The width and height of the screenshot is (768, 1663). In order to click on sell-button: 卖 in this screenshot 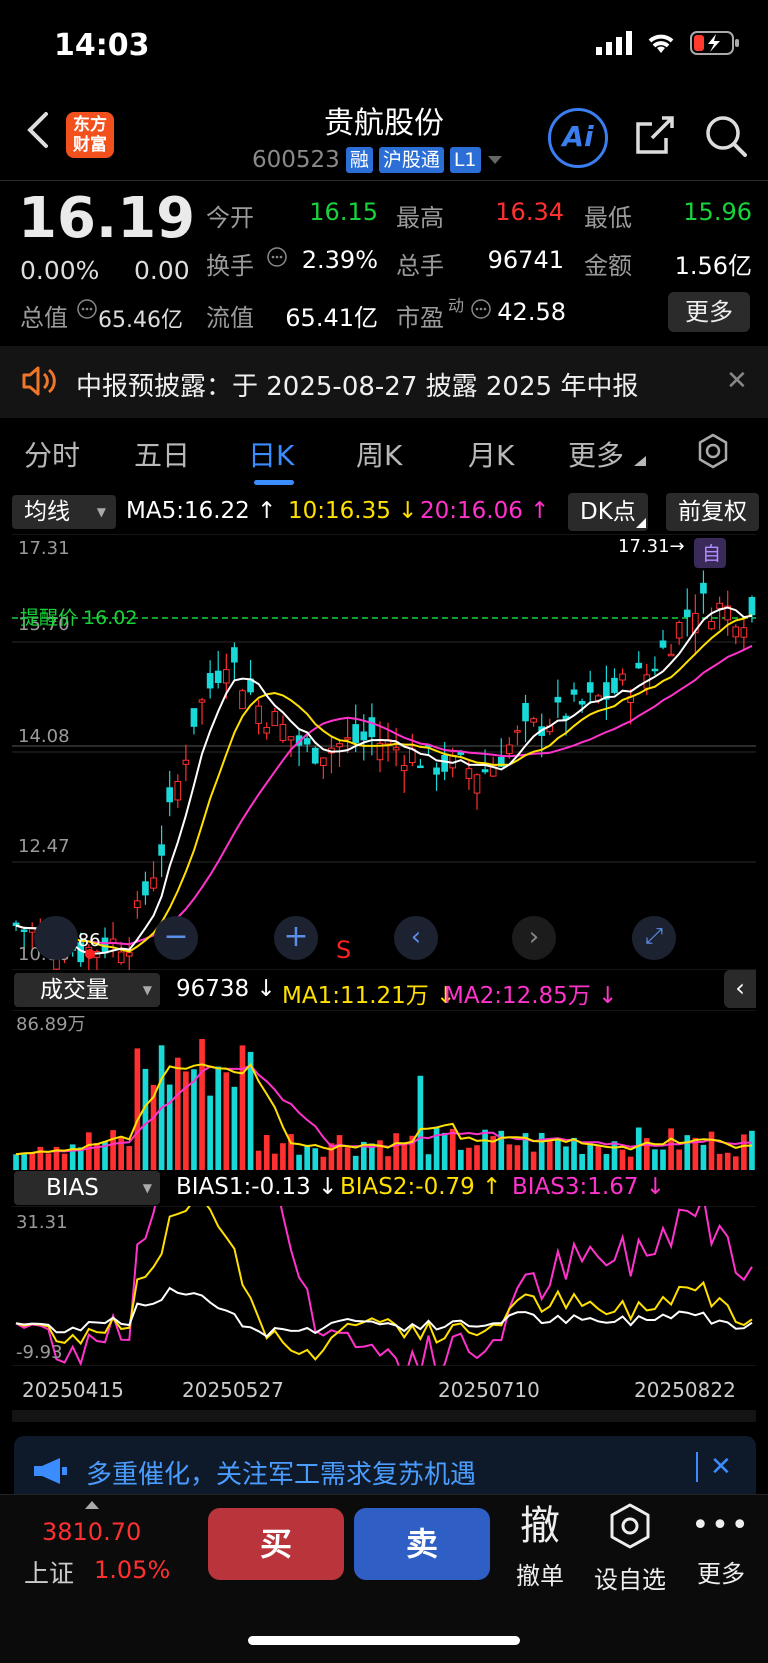, I will do `click(422, 1544)`.